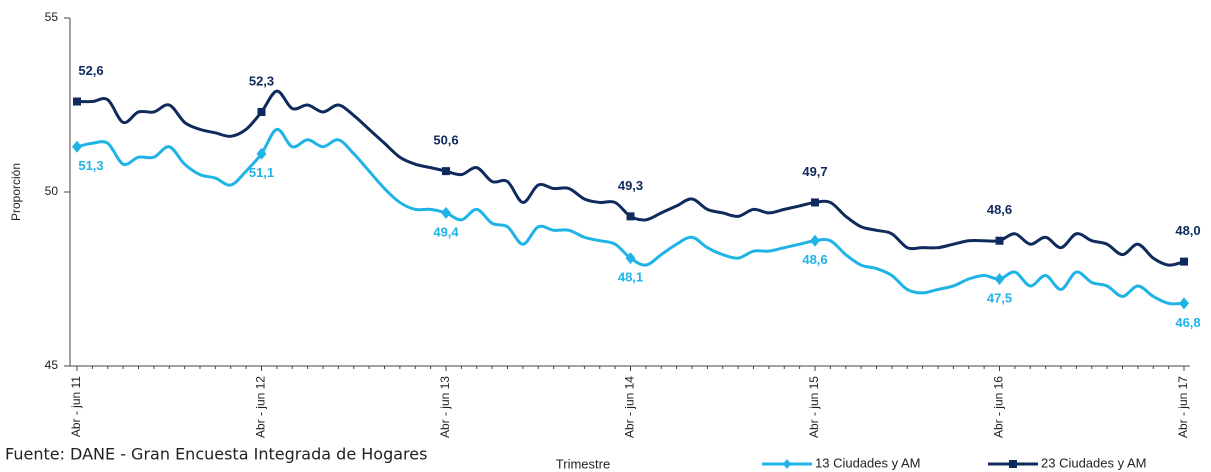  I want to click on data-label: 48,0, so click(1187, 230).